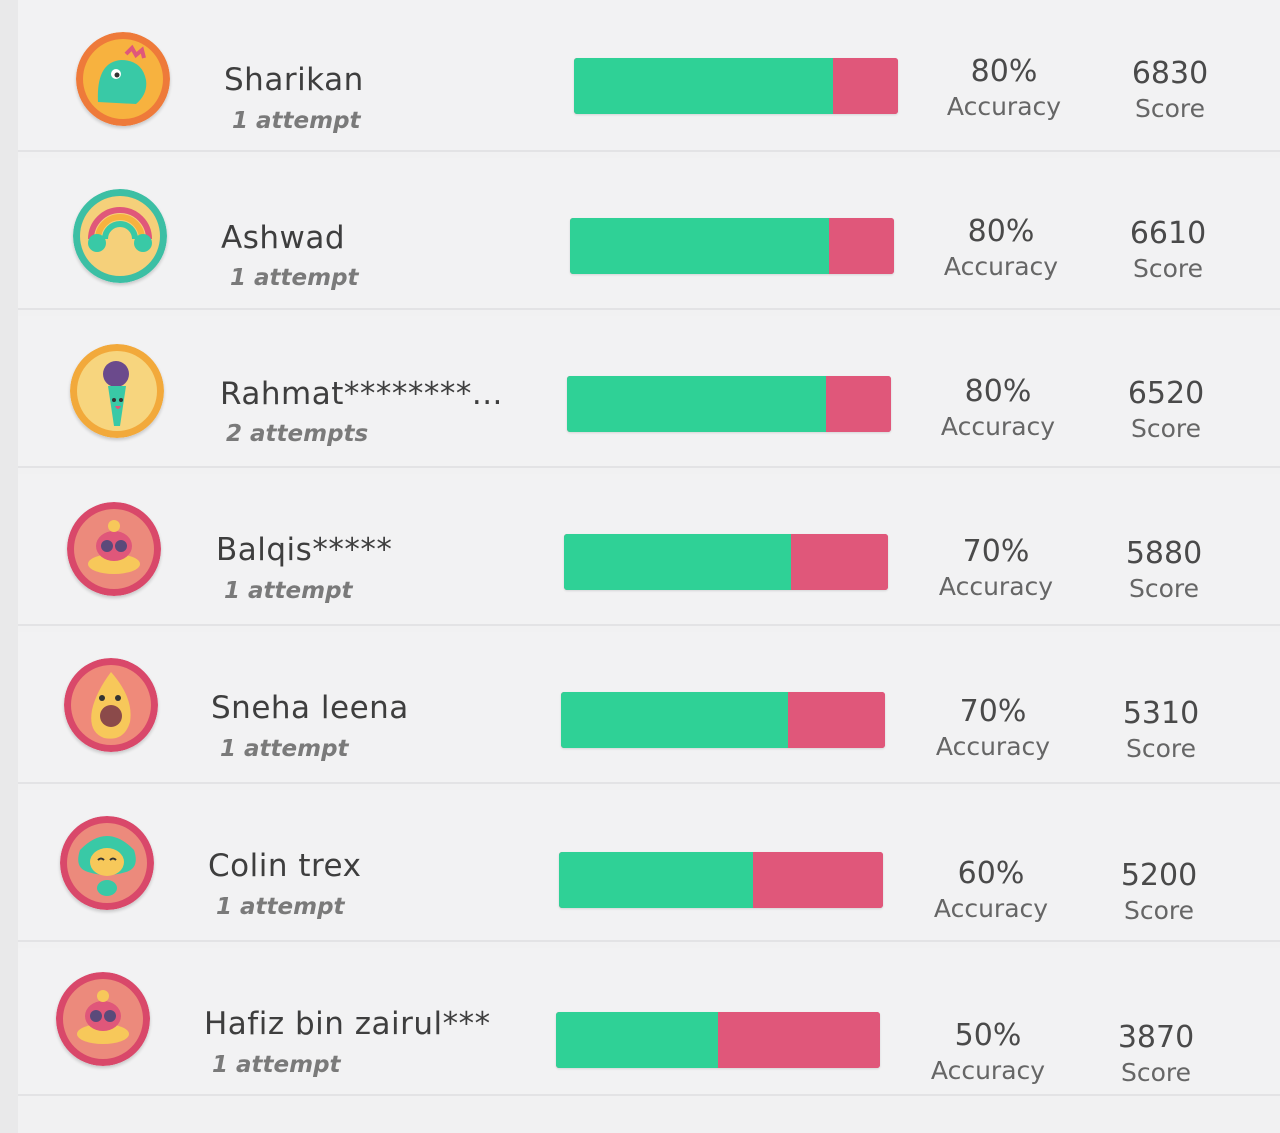 This screenshot has height=1133, width=1280. What do you see at coordinates (1166, 393) in the screenshot?
I see `score-value: 6520` at bounding box center [1166, 393].